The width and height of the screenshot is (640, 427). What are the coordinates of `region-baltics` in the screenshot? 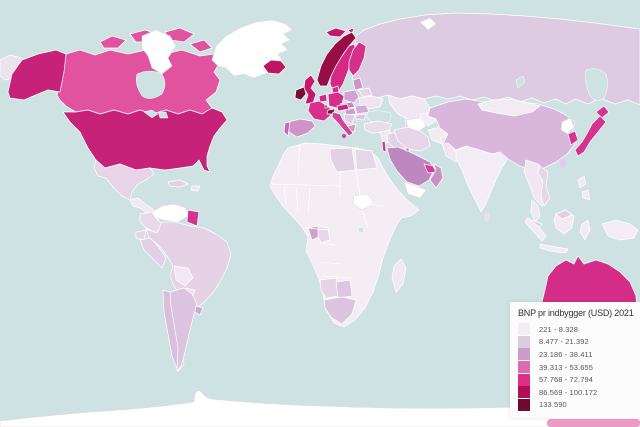 It's located at (358, 84).